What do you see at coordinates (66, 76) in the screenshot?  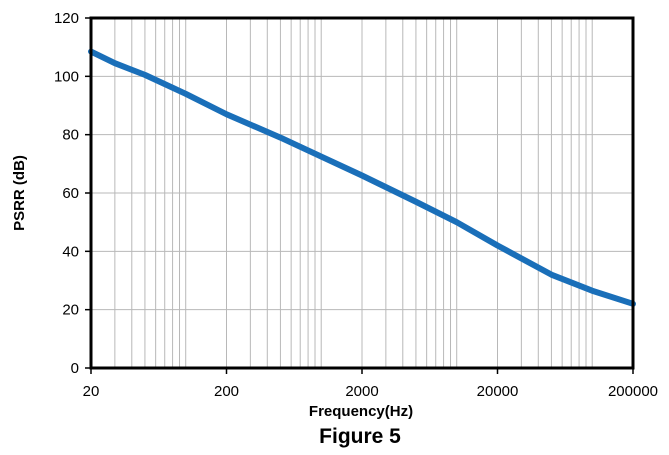 I see `y-tick-label: 100` at bounding box center [66, 76].